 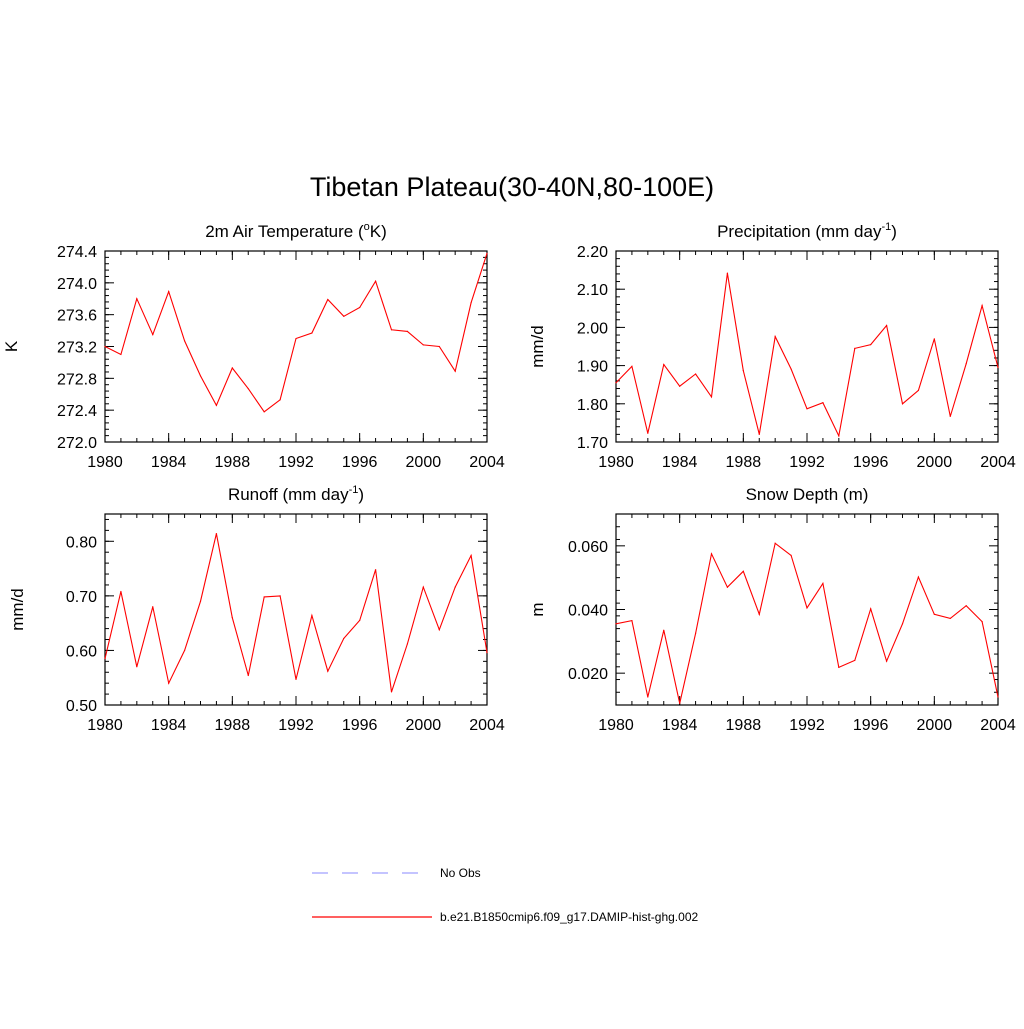 I want to click on temperature-title-superscript: o, so click(x=367, y=227).